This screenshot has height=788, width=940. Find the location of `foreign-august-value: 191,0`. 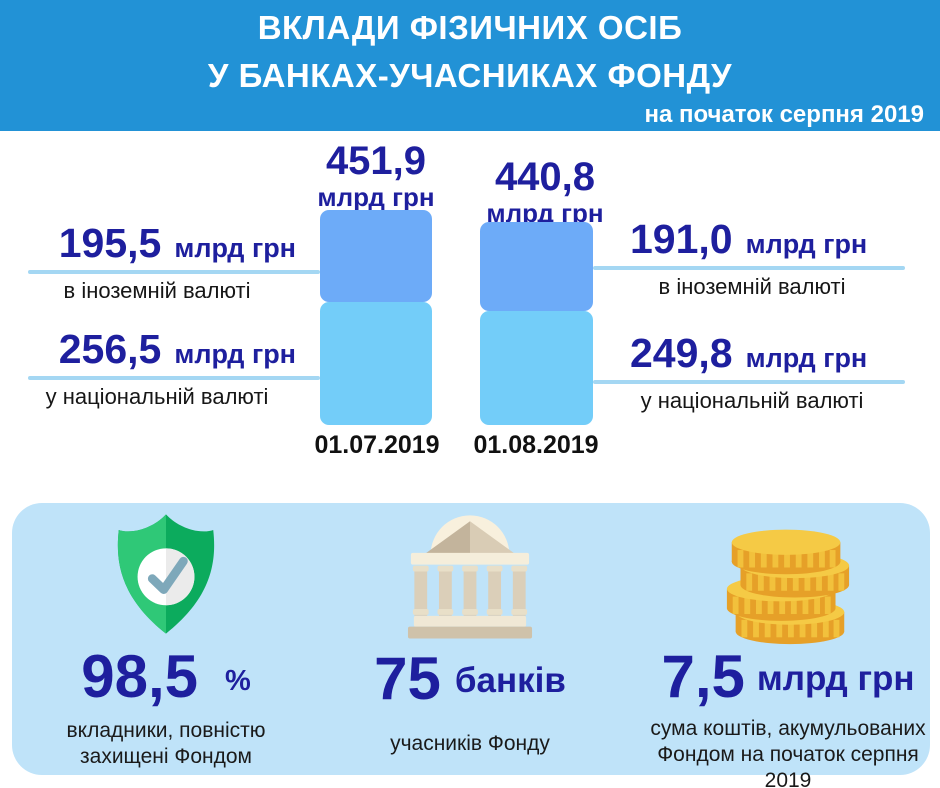

foreign-august-value: 191,0 is located at coordinates (681, 239).